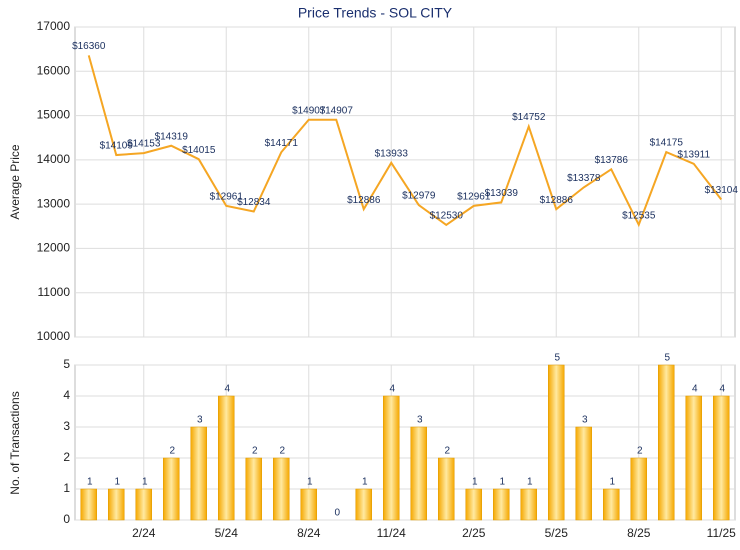 The height and width of the screenshot is (550, 740). Describe the element at coordinates (54, 26) in the screenshot. I see `y-tick-label: 17000` at that location.